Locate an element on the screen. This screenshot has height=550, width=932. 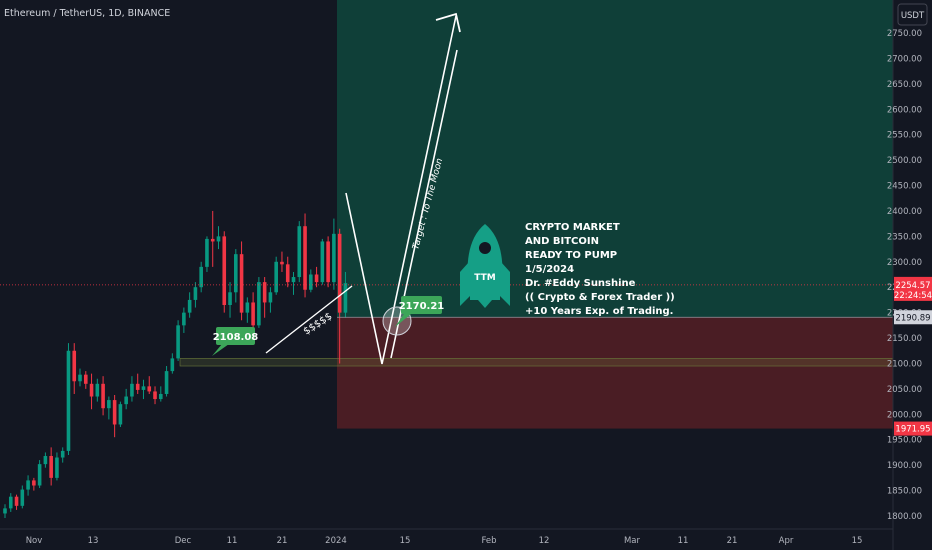
time-axis-ticks: Nov 13 Dec 11 21 2024 15 Feb 12 Mar 11 21 Apr 15 is located at coordinates (444, 541).